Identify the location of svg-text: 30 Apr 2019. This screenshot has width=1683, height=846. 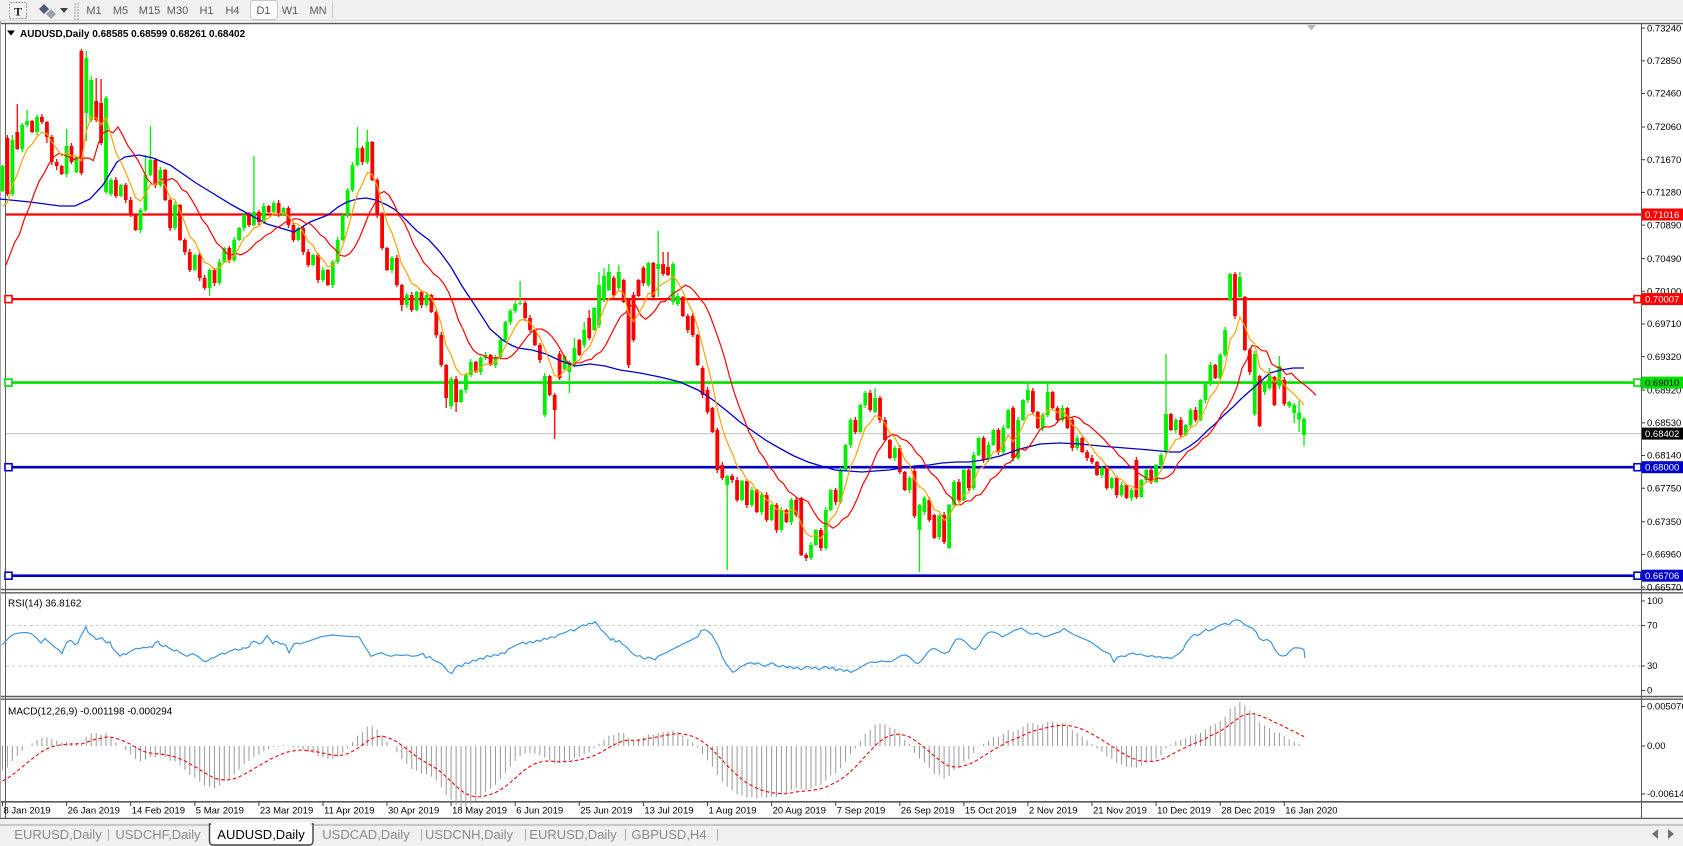
(413, 811).